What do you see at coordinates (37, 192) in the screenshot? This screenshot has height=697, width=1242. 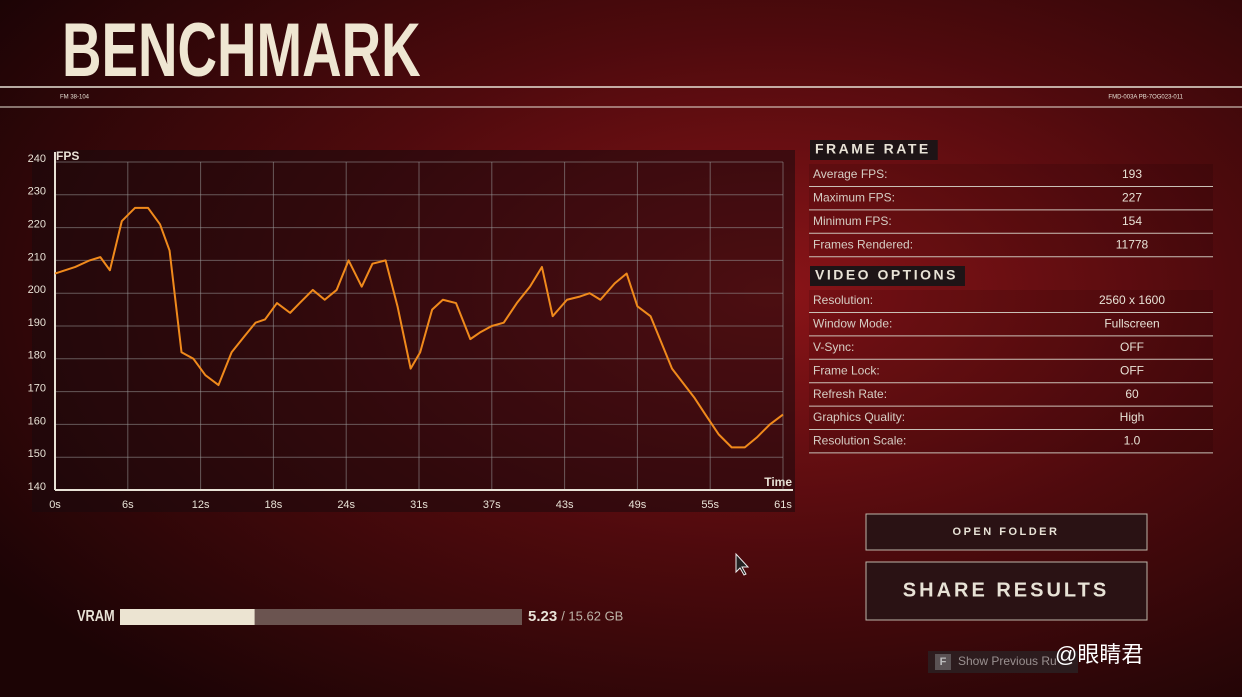 I see `y-tick-label: 230` at bounding box center [37, 192].